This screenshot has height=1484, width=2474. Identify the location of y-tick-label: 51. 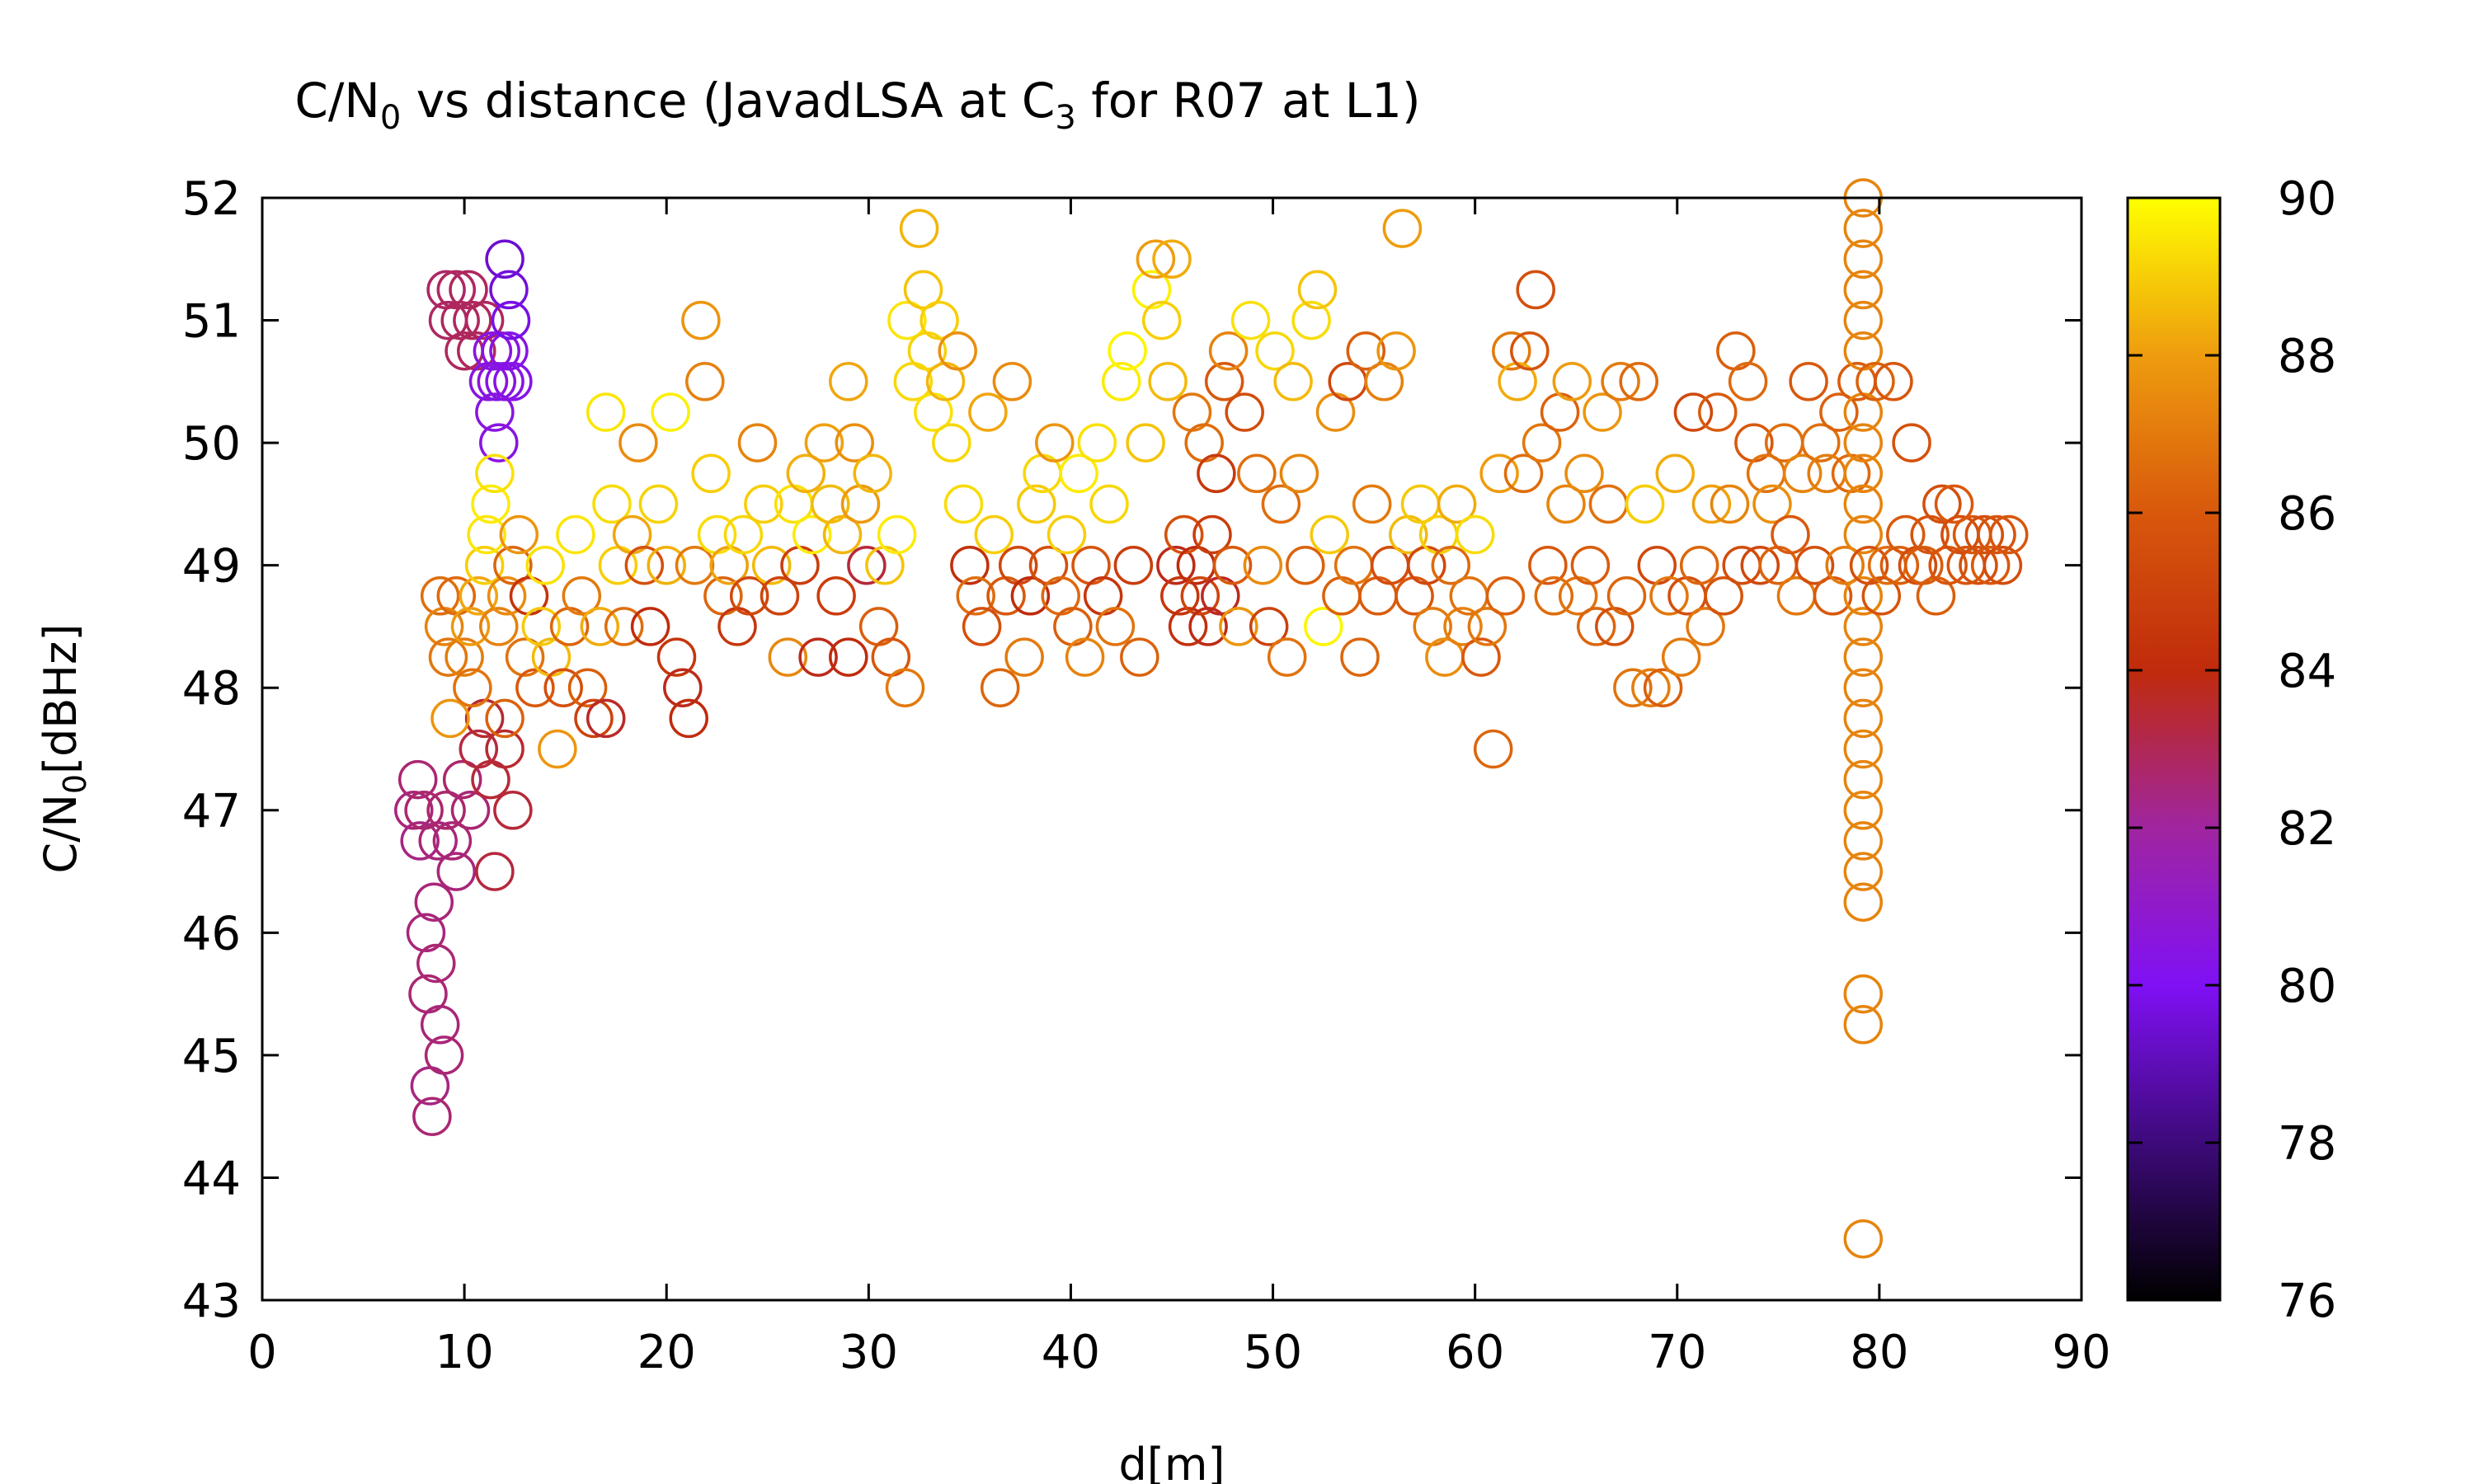
(211, 322).